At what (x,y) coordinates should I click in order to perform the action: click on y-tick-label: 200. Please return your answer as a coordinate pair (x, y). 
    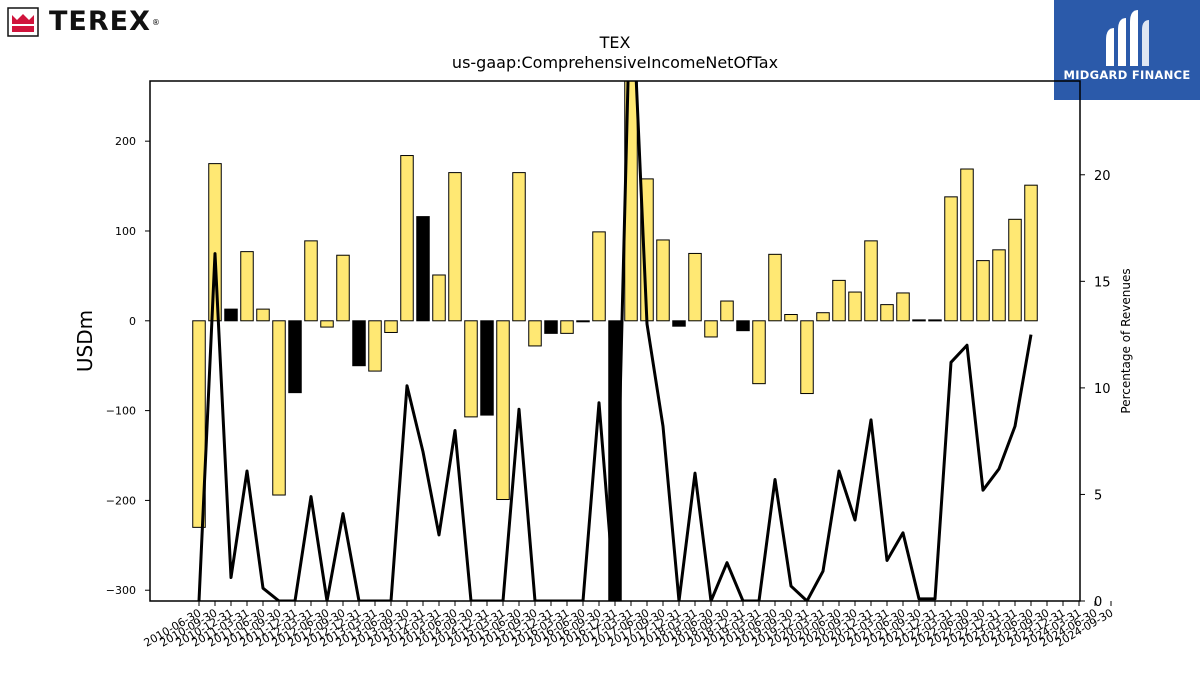
    Looking at the image, I should click on (125, 141).